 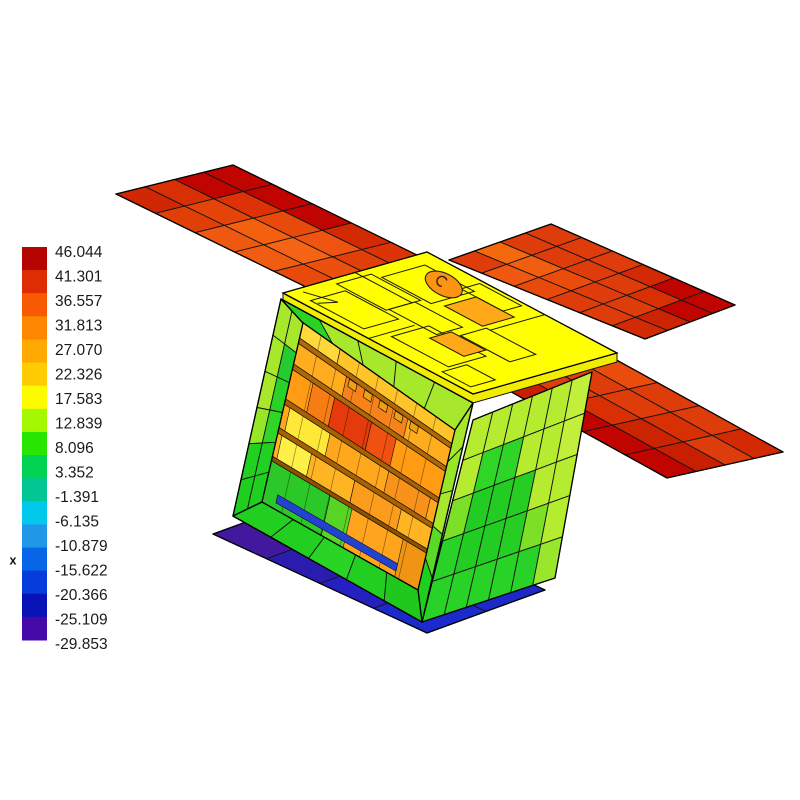 I want to click on frame-bottom-beam, so click(x=327, y=562).